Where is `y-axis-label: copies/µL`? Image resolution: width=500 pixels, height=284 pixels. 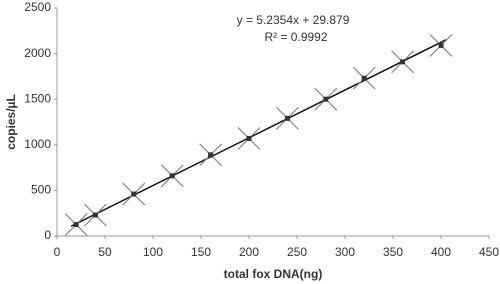 y-axis-label: copies/µL is located at coordinates (11, 122).